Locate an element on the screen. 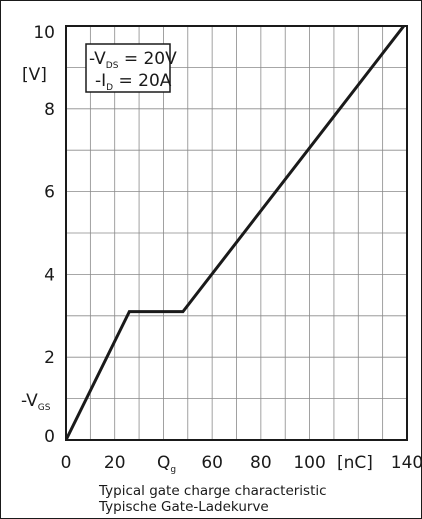 The width and height of the screenshot is (422, 519). x-tick-label: 20 is located at coordinates (115, 463).